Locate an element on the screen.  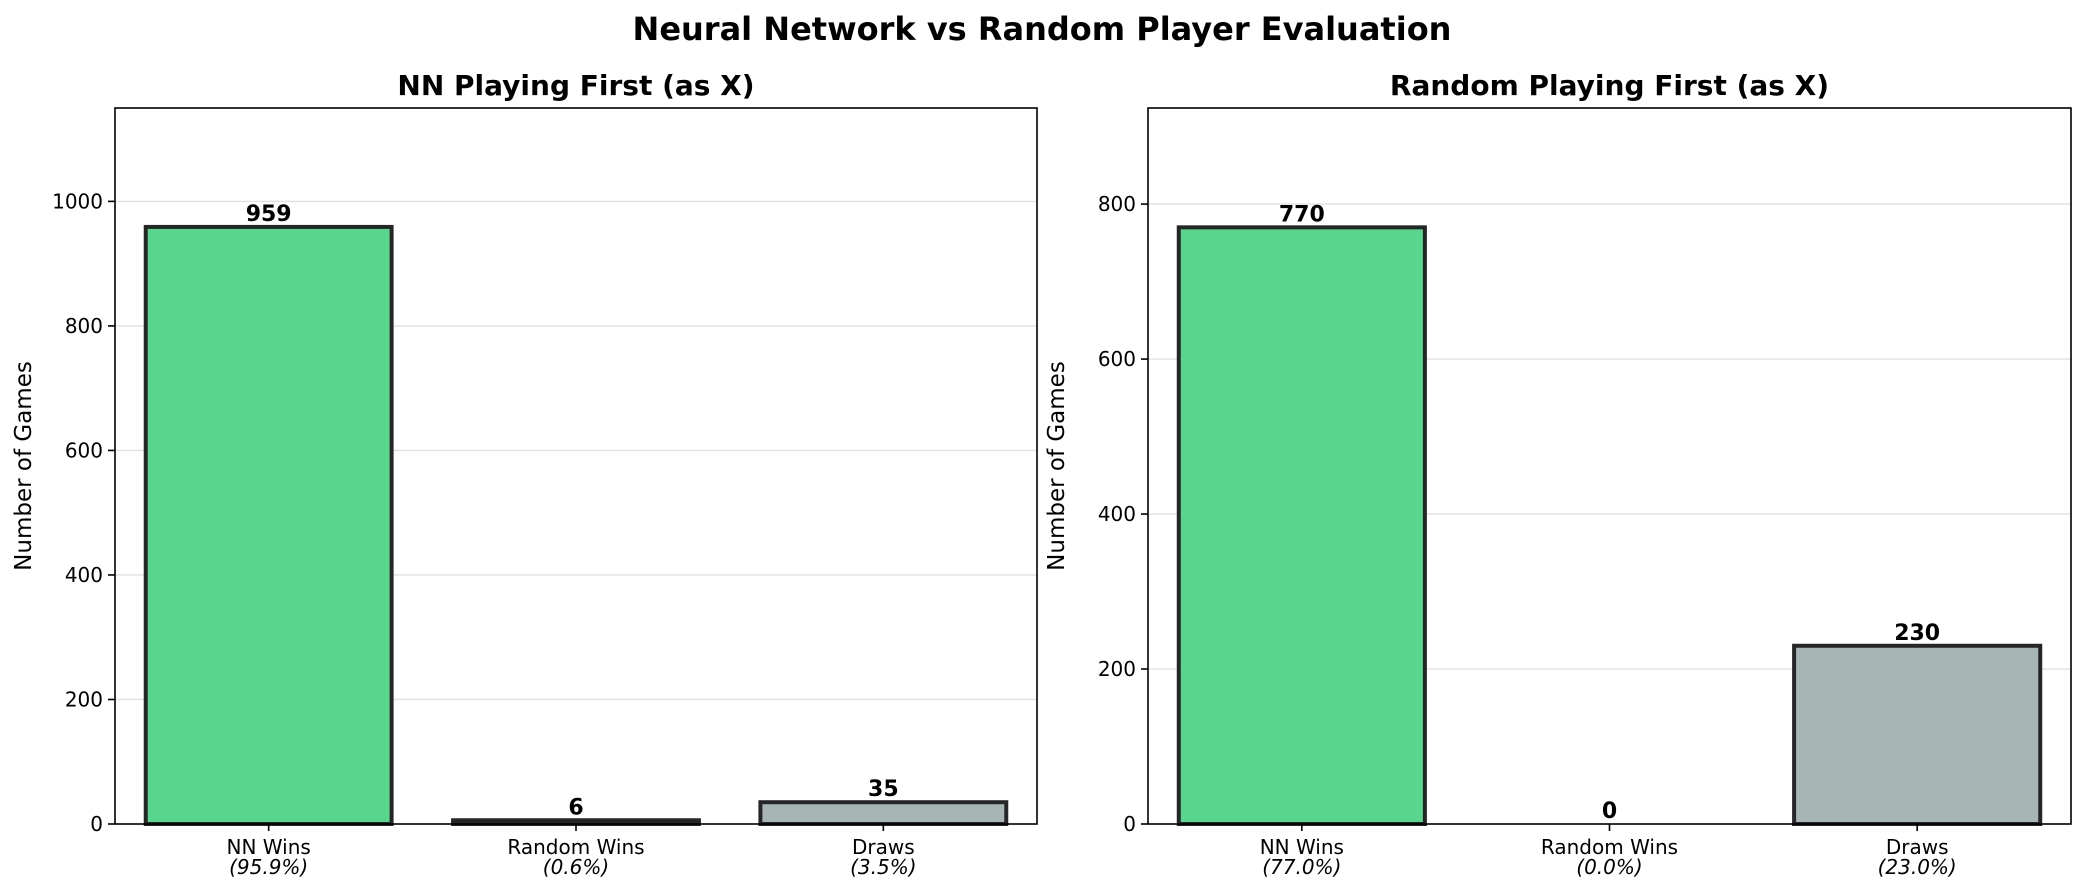
percent-label: (23.0%) is located at coordinates (1917, 867).